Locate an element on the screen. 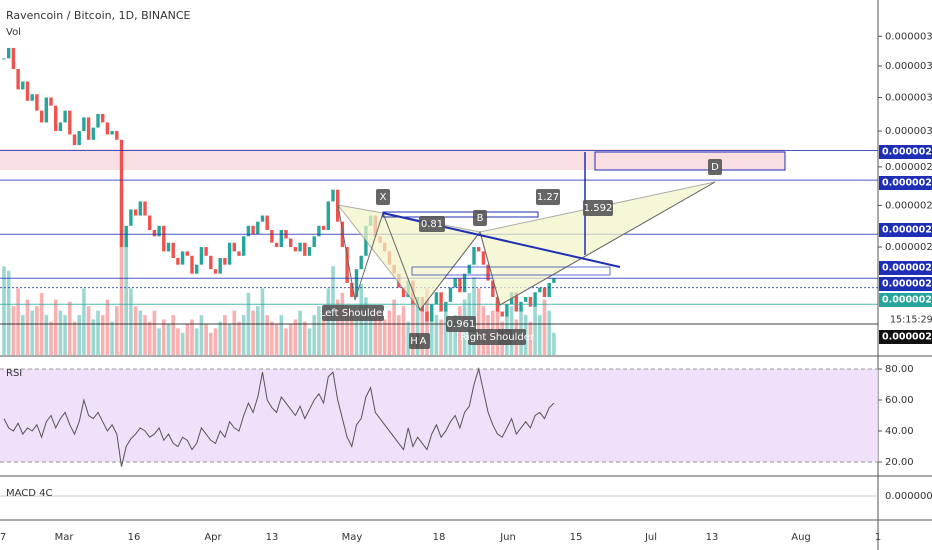 The width and height of the screenshot is (932, 550). supply-zone is located at coordinates (392, 159).